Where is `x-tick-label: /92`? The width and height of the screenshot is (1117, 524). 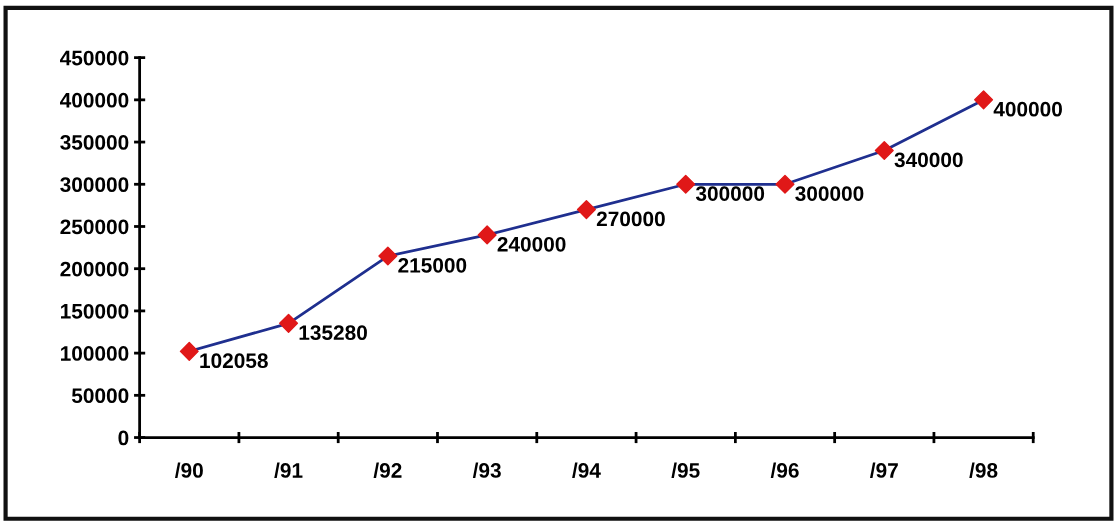
x-tick-label: /92 is located at coordinates (387, 470).